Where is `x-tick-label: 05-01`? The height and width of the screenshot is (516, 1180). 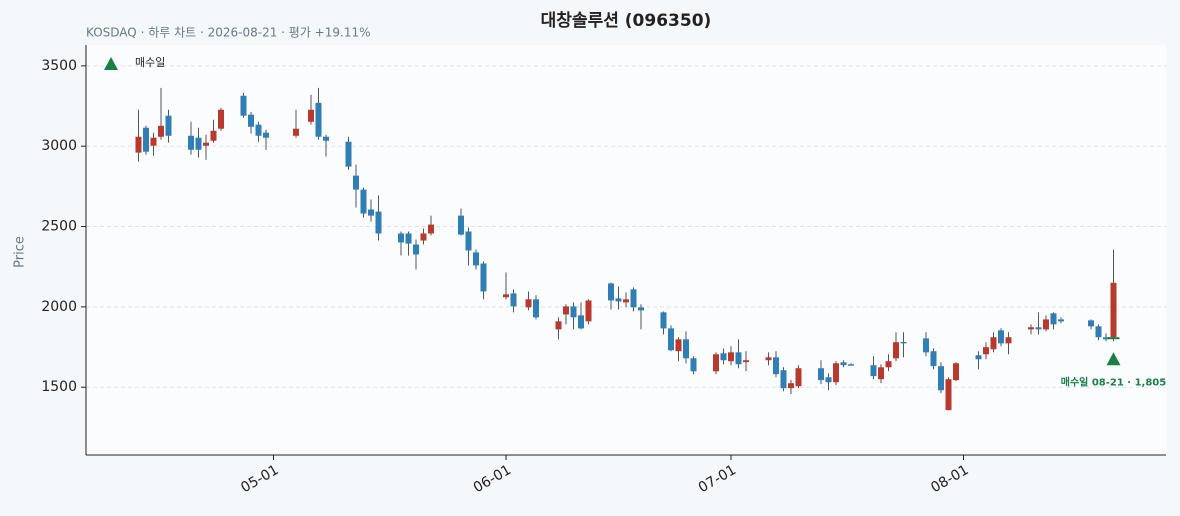 x-tick-label: 05-01 is located at coordinates (259, 479).